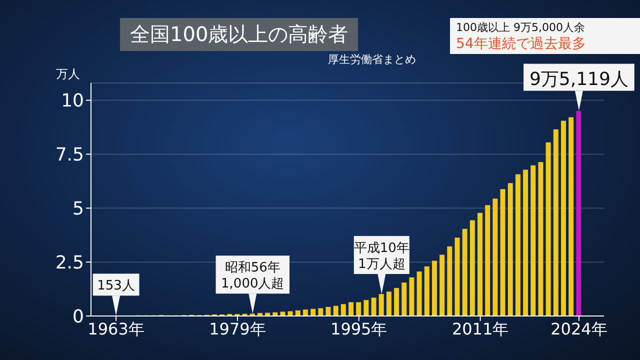  I want to click on chart-title: 全国100歳以上の高齢者, so click(239, 34).